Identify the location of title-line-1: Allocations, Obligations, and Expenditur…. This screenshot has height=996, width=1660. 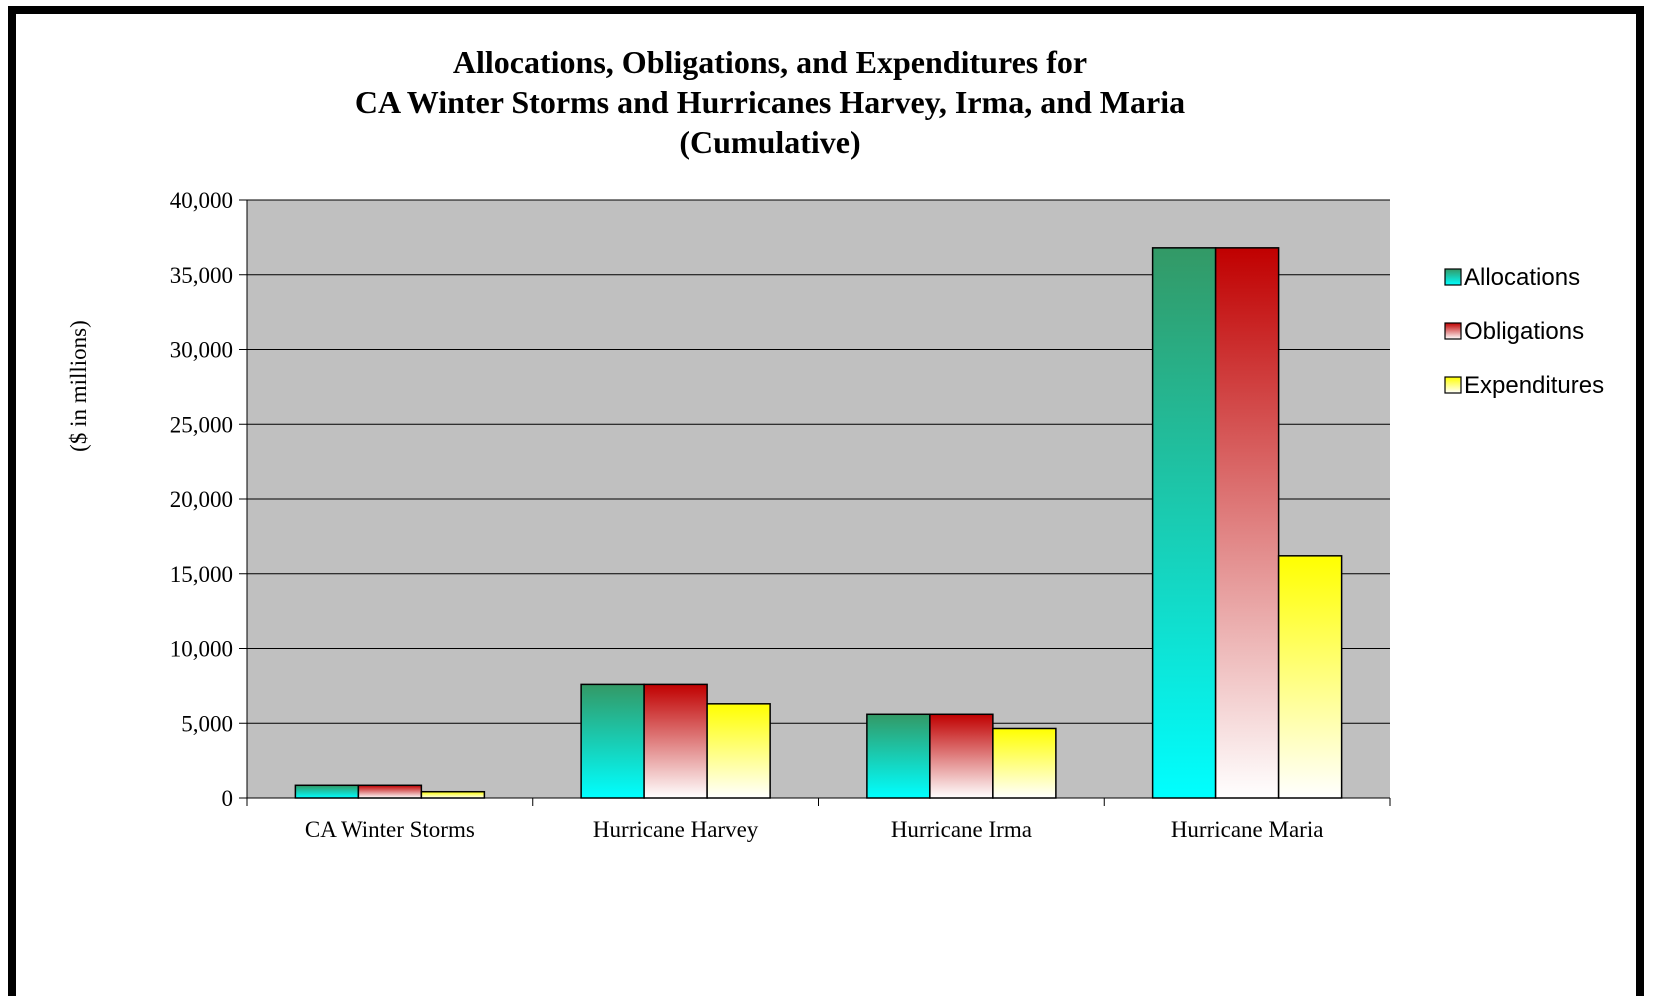
(770, 62).